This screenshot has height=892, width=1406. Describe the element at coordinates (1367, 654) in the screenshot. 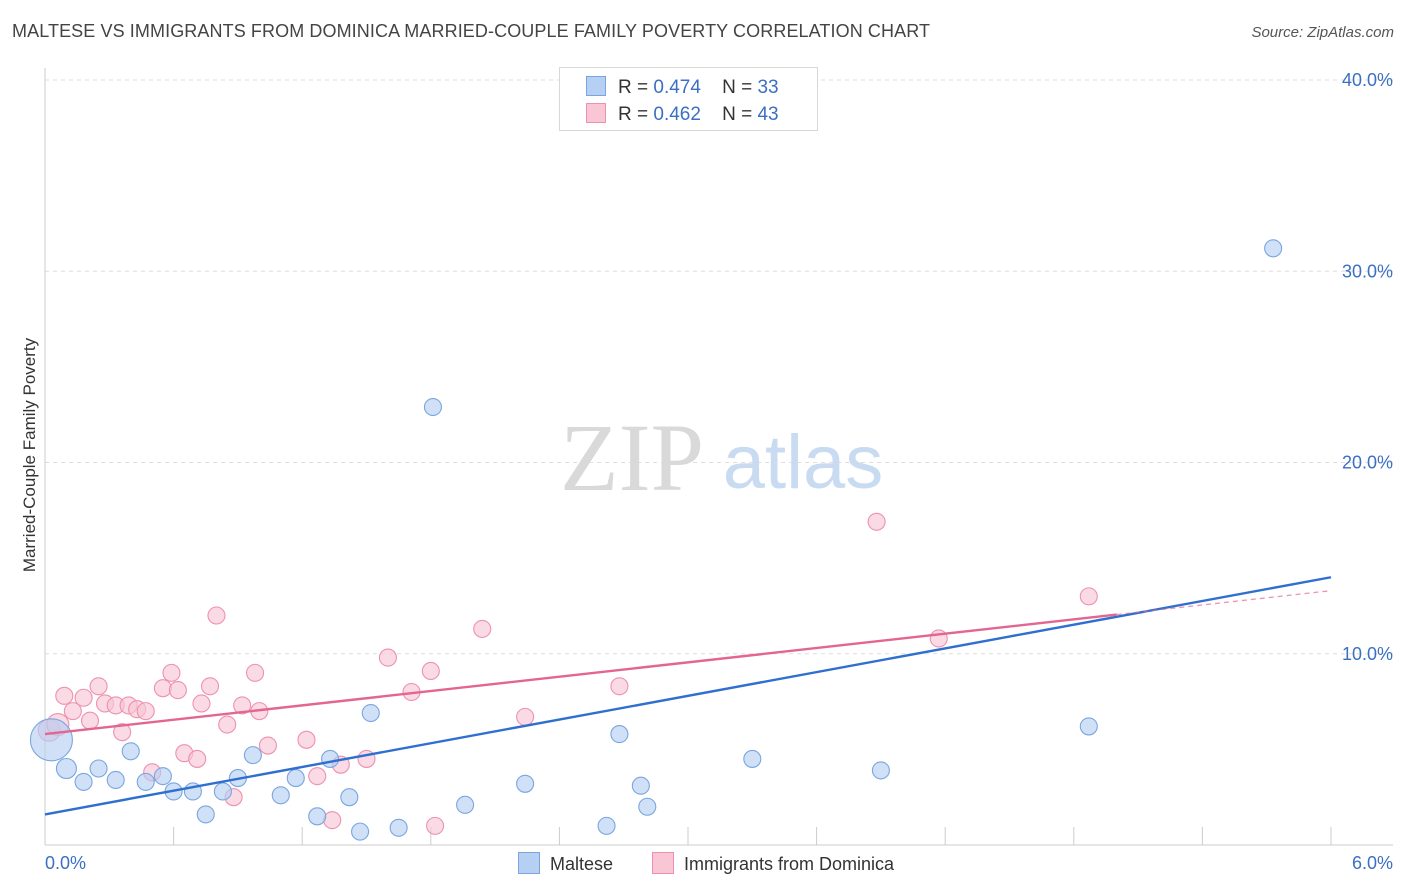

I see `y-tick-label: 10.0%` at that location.